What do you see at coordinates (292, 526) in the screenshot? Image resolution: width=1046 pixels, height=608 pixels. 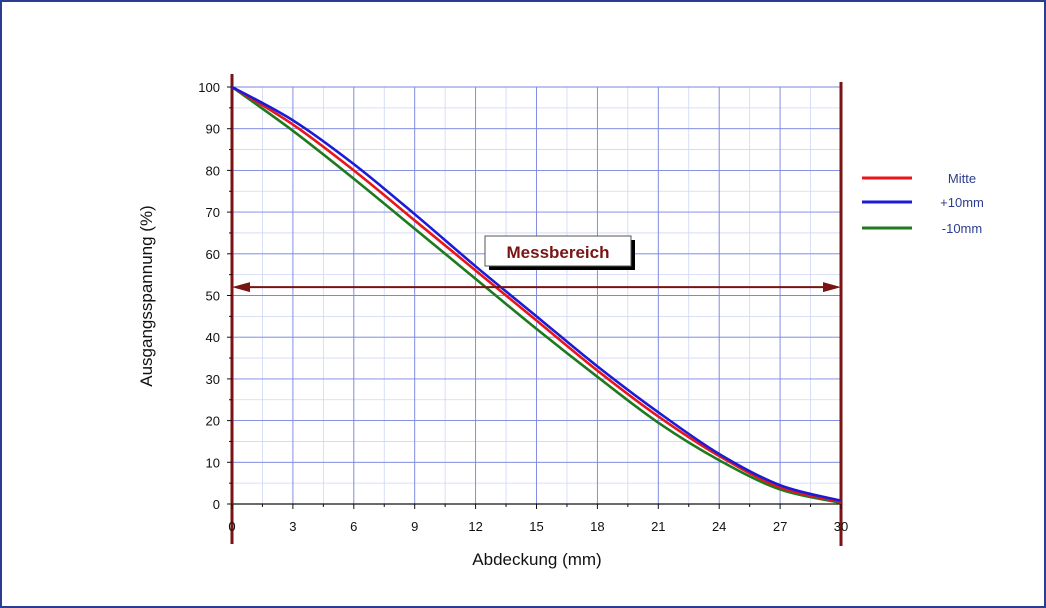 I see `x-tick-label: 3` at bounding box center [292, 526].